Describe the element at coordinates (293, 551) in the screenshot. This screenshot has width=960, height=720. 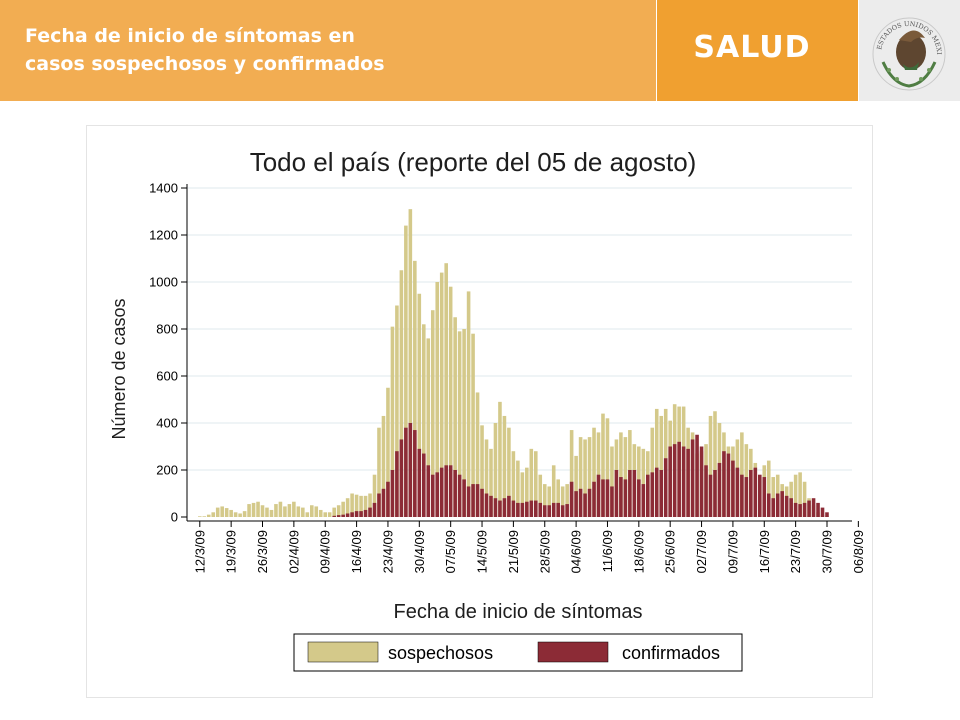
I see `x-tick-label: 02/4/09` at that location.